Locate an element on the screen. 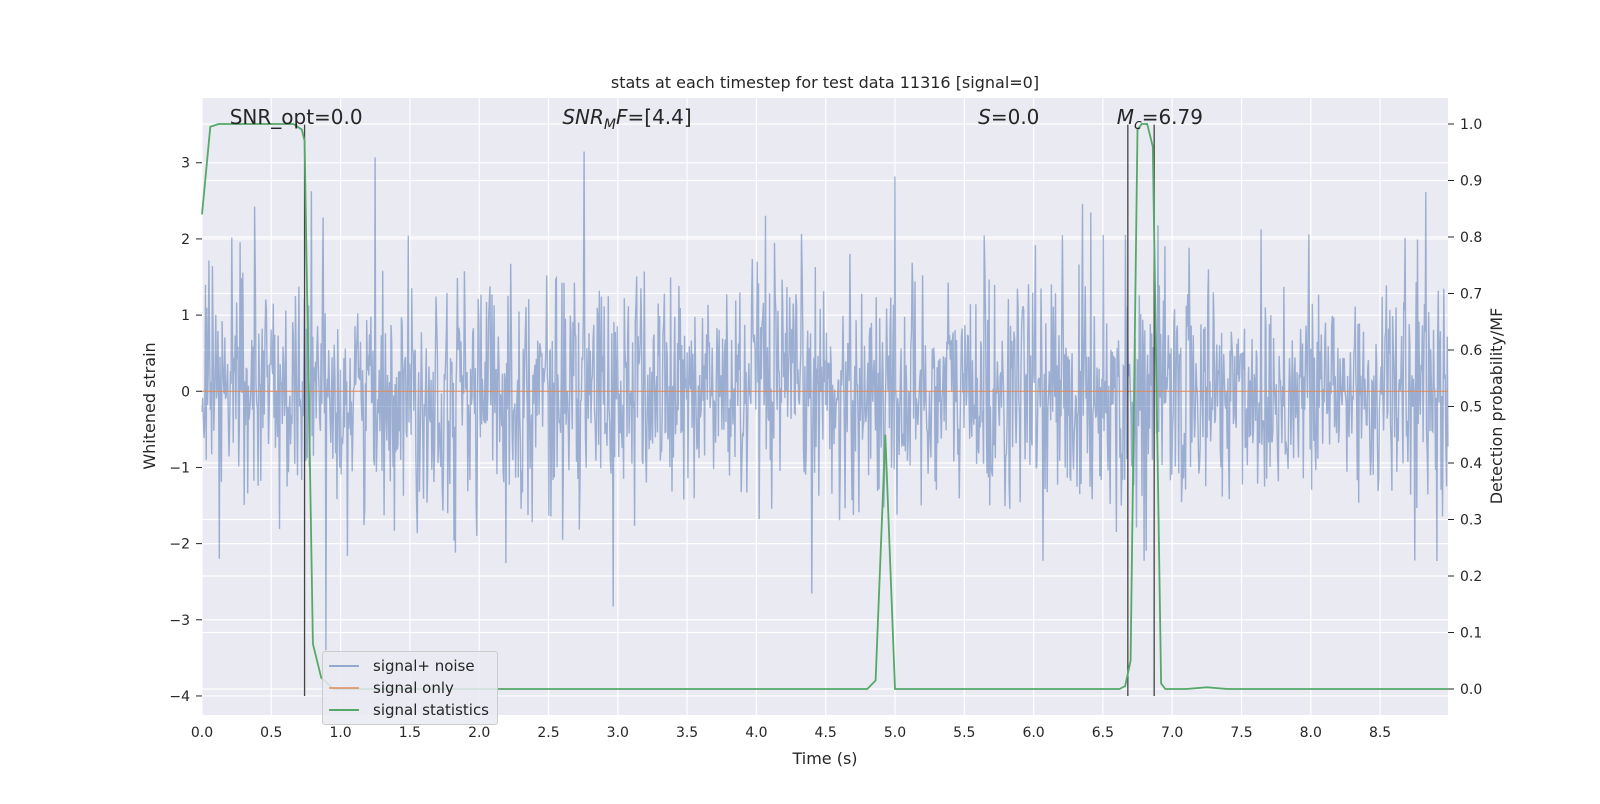 Image resolution: width=1600 pixels, height=804 pixels. y-tick-label-left: 3 is located at coordinates (185, 164).